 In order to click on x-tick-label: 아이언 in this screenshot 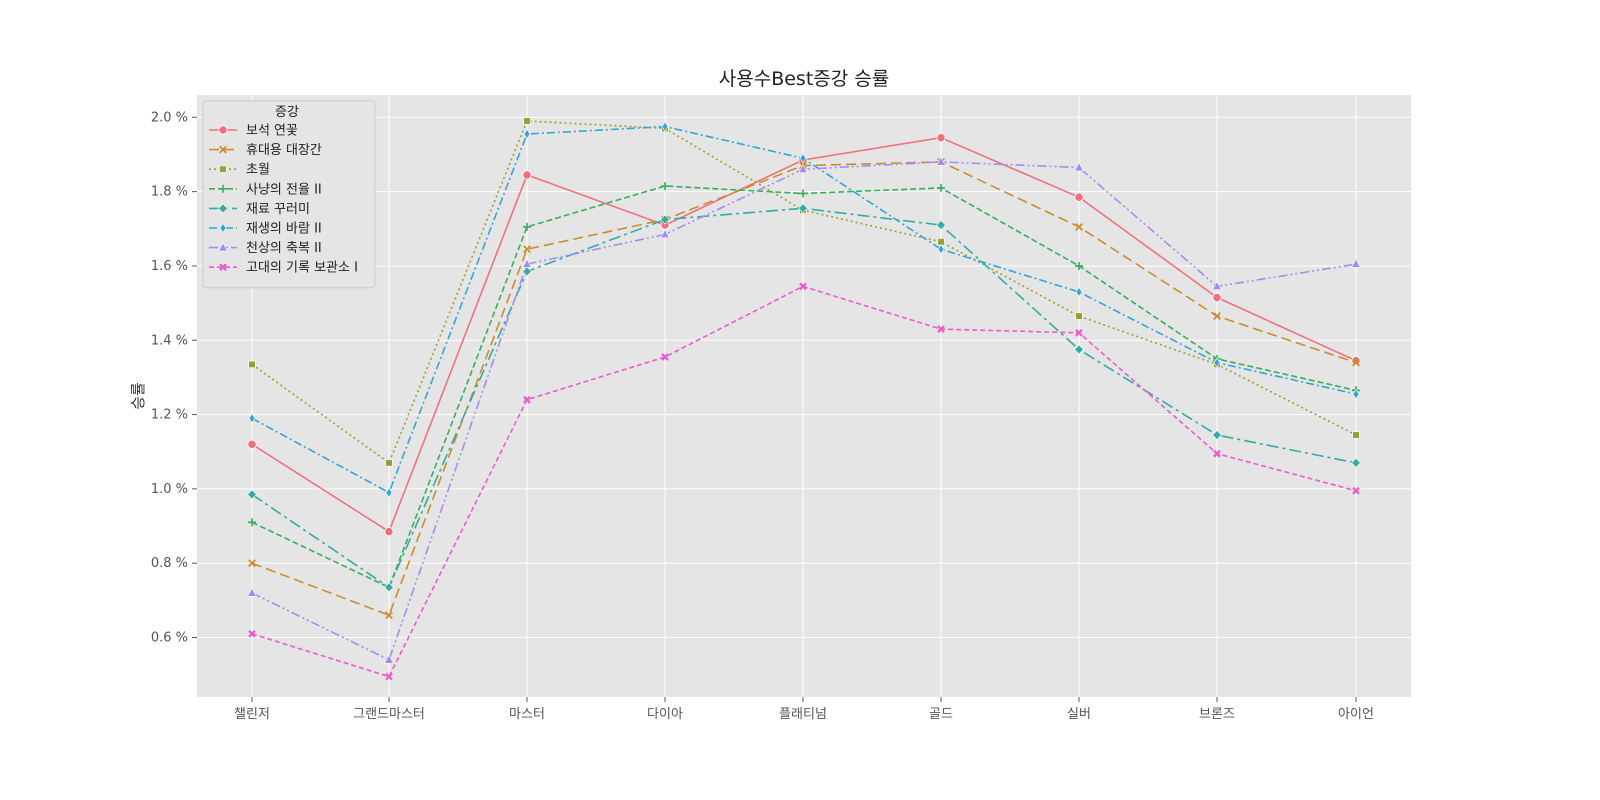, I will do `click(1356, 714)`.